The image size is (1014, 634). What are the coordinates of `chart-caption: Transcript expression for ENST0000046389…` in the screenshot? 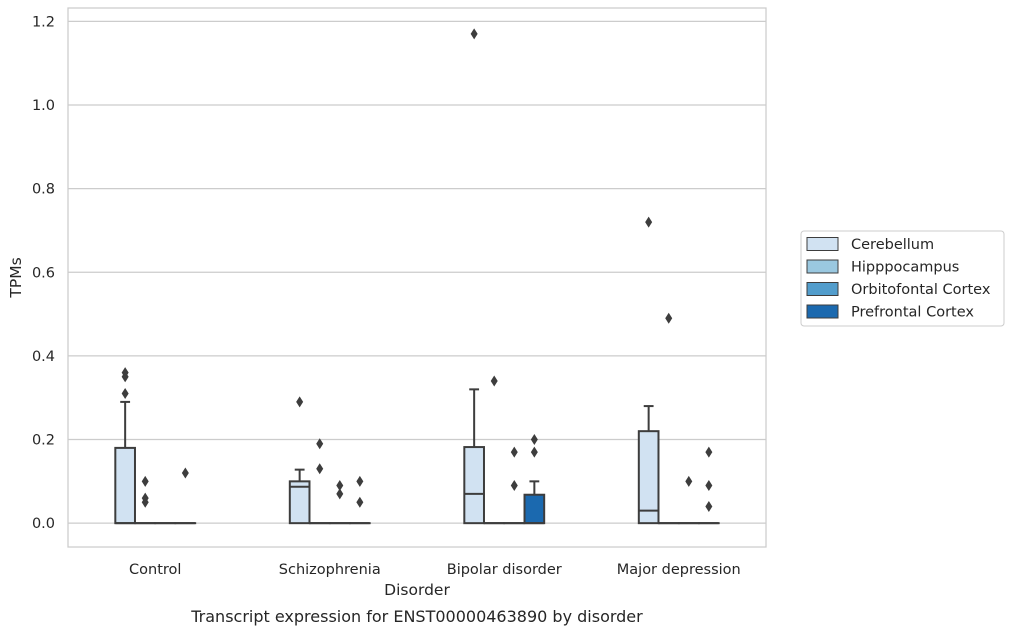 It's located at (416, 616).